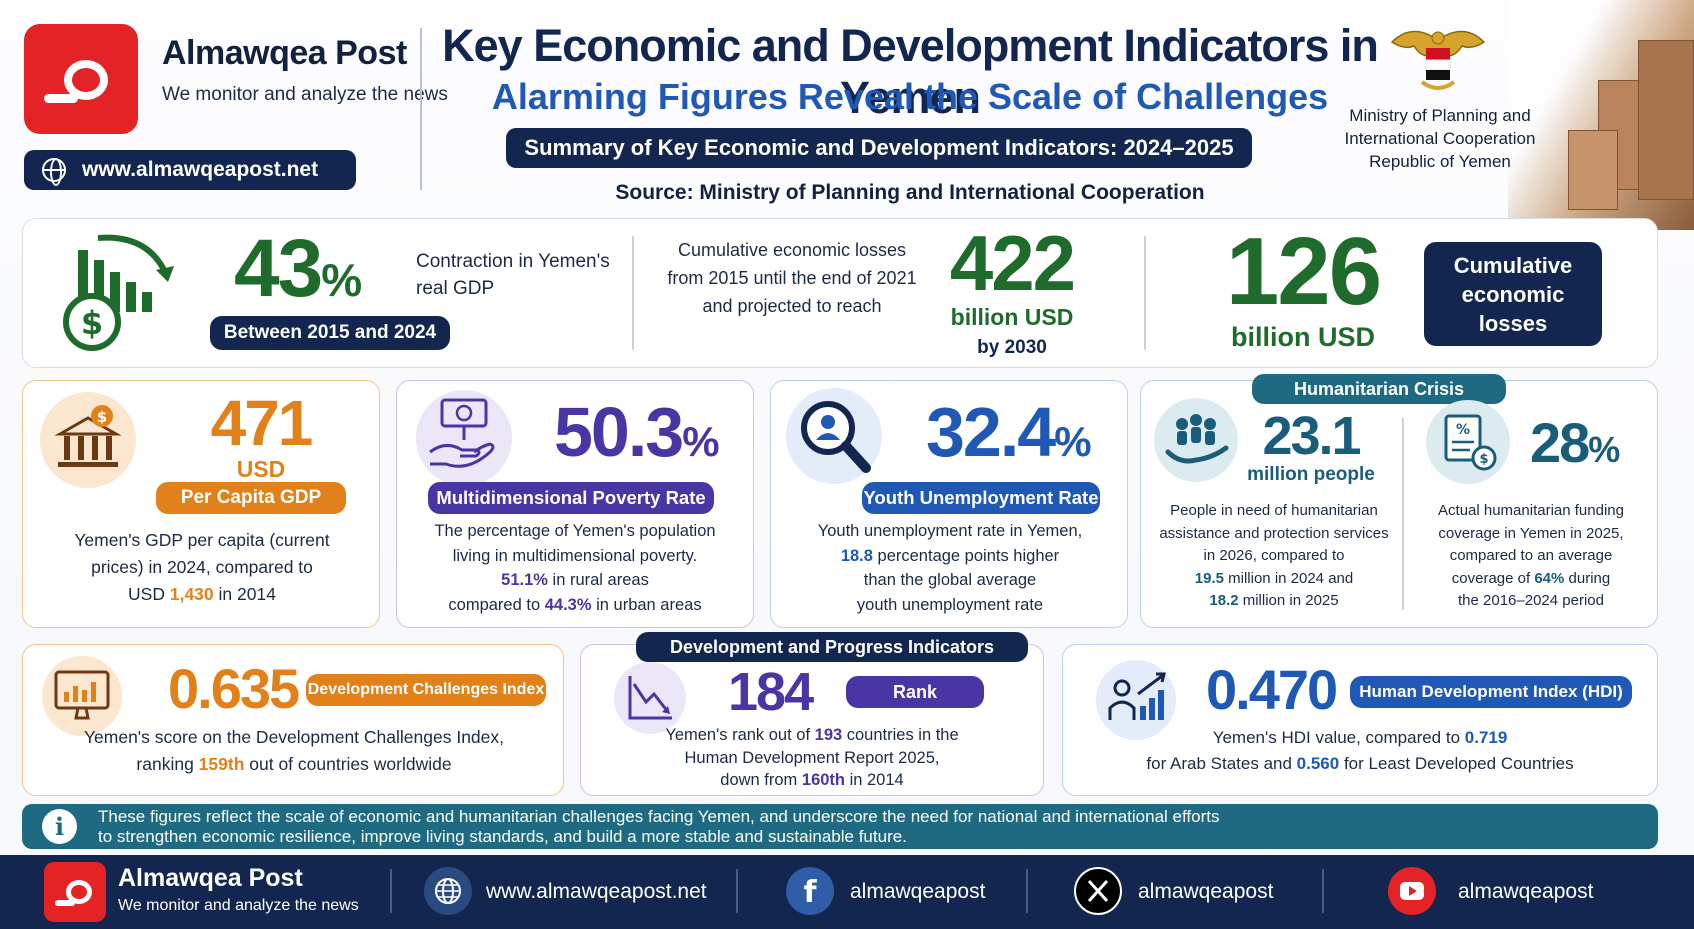  I want to click on people-2025-value: 18.2, so click(1224, 600).